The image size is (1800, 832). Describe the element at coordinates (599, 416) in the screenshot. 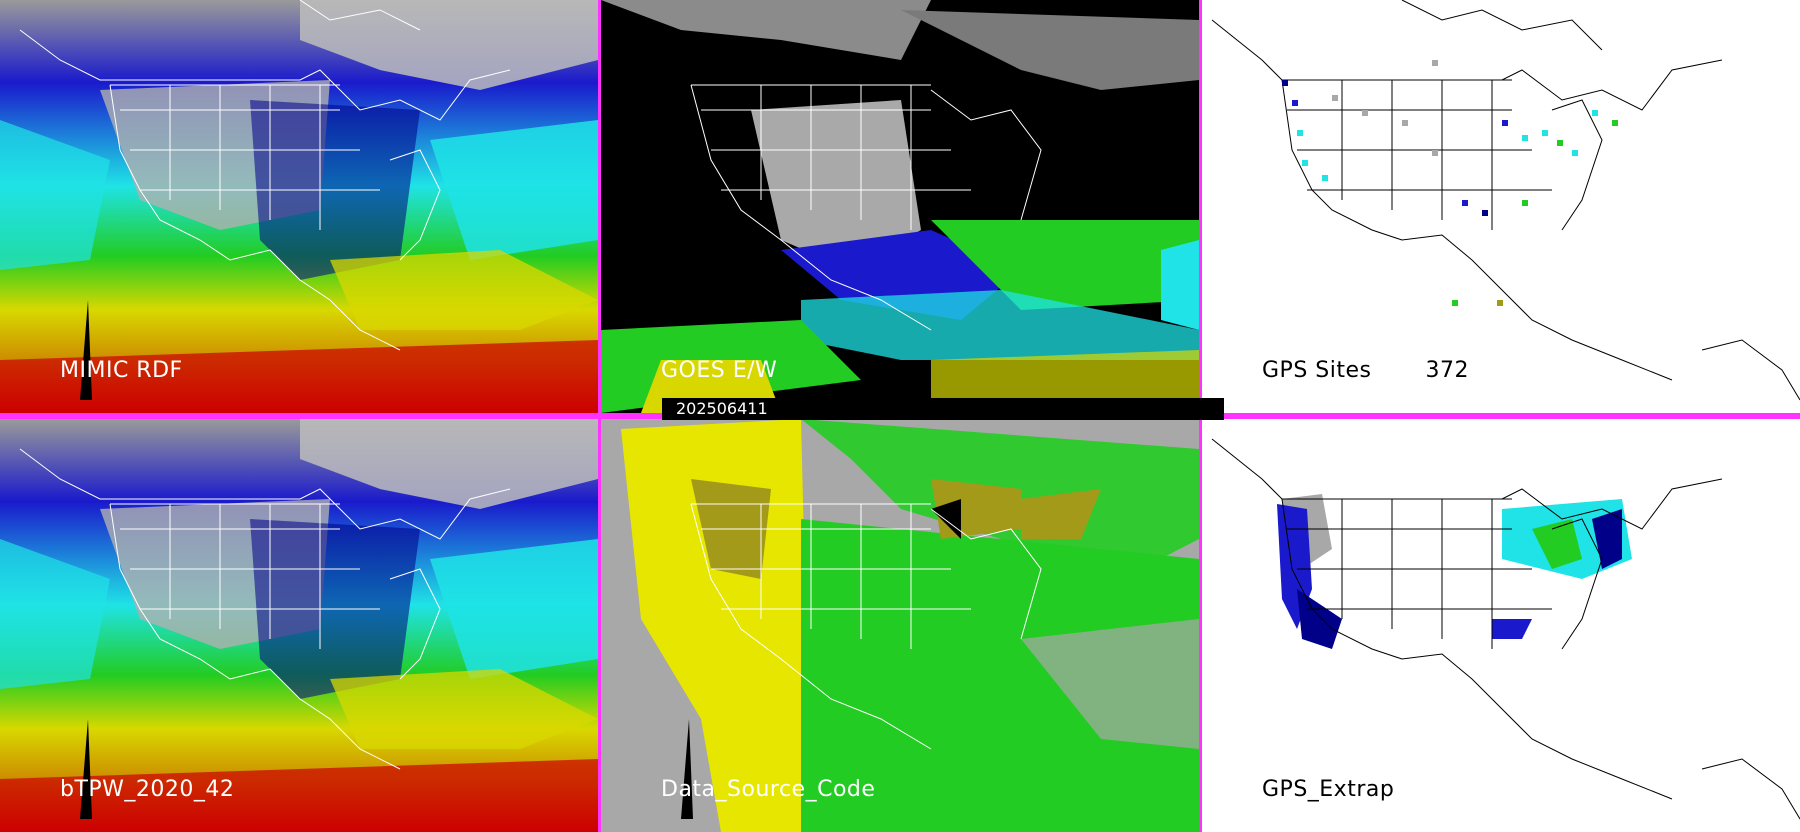

I see `separator-vertical-left` at that location.